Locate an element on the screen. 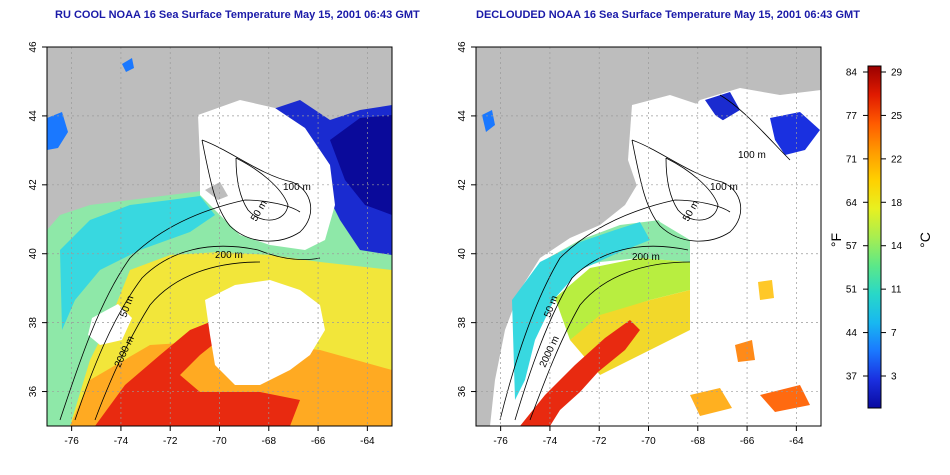 This screenshot has width=950, height=475. colorbar-celsius-label: °C is located at coordinates (925, 240).